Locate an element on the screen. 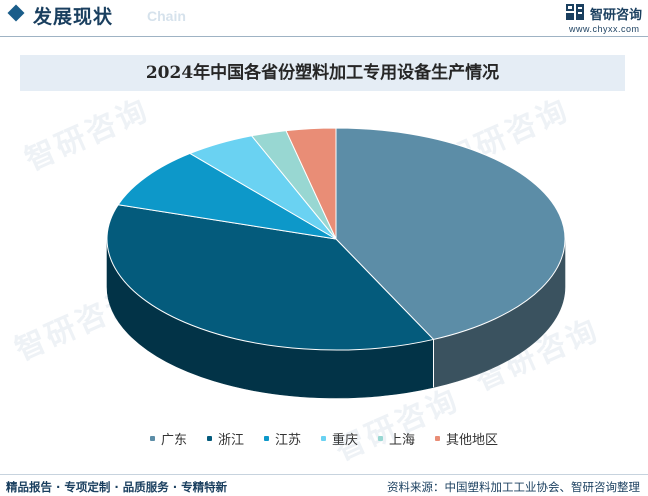 This screenshot has height=496, width=648. legend-item: 浙江 is located at coordinates (225, 438).